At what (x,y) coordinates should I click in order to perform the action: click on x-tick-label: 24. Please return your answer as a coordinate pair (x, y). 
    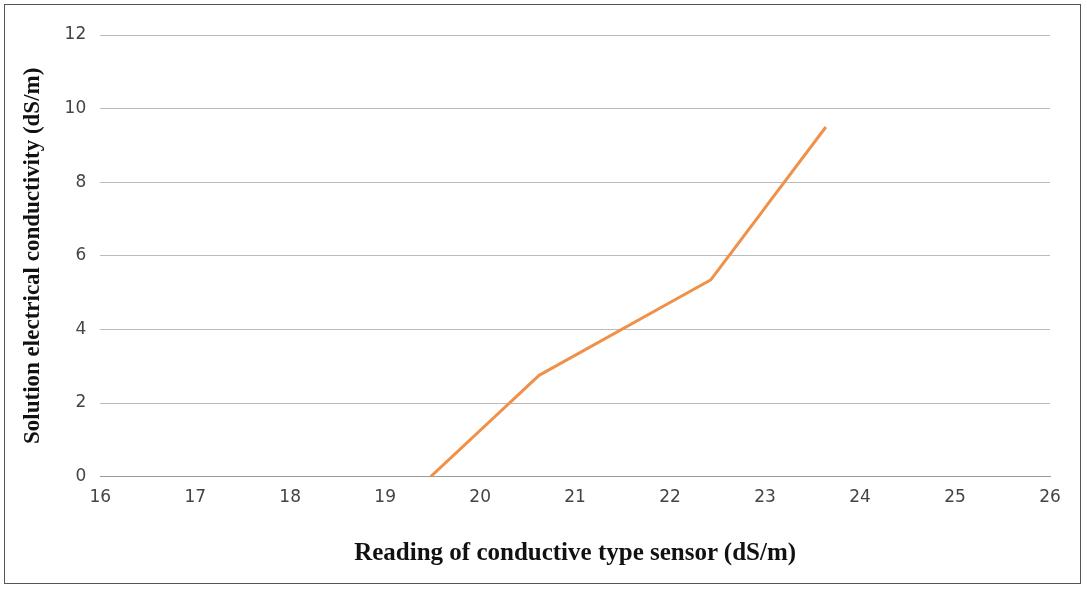
    Looking at the image, I should click on (860, 496).